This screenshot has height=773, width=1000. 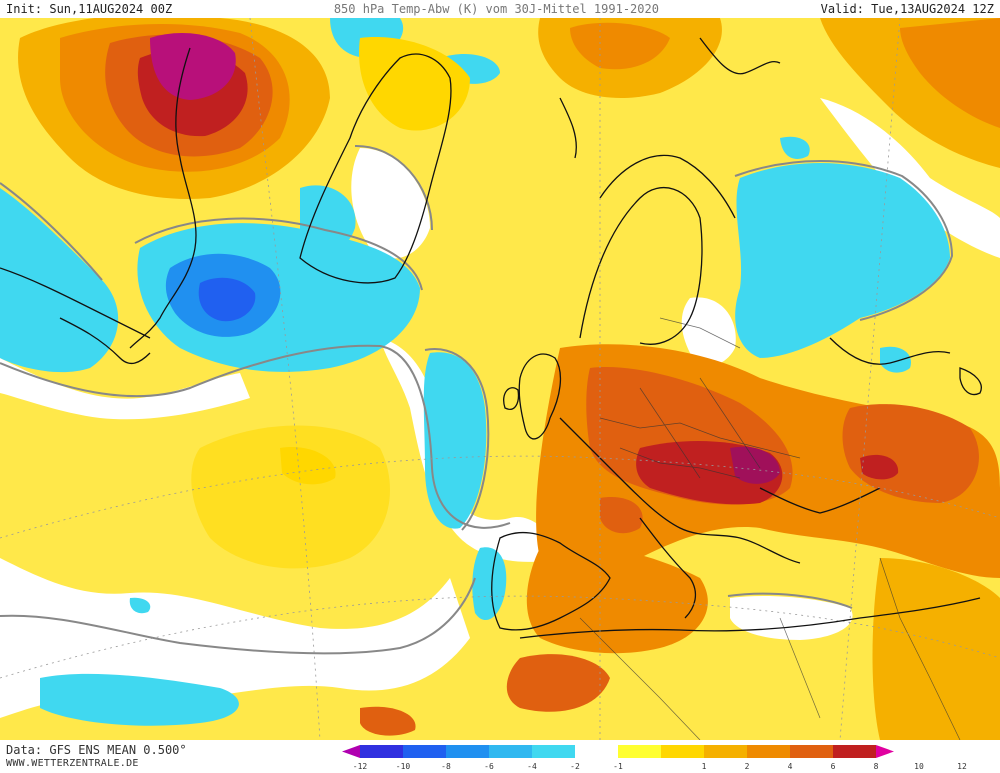 I want to click on british-isles-coast, so click(x=540, y=396).